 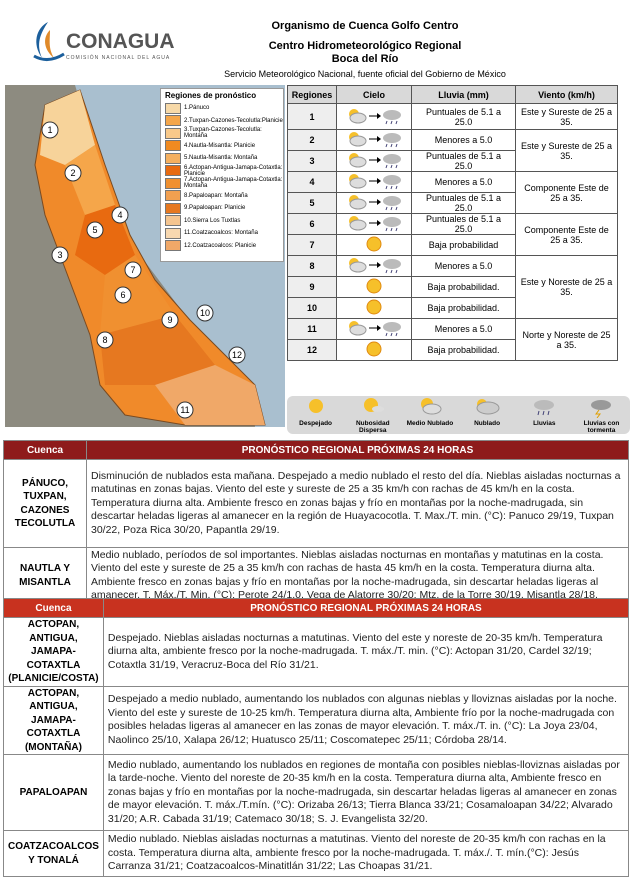 What do you see at coordinates (169, 320) in the screenshot?
I see `region-number: 9` at bounding box center [169, 320].